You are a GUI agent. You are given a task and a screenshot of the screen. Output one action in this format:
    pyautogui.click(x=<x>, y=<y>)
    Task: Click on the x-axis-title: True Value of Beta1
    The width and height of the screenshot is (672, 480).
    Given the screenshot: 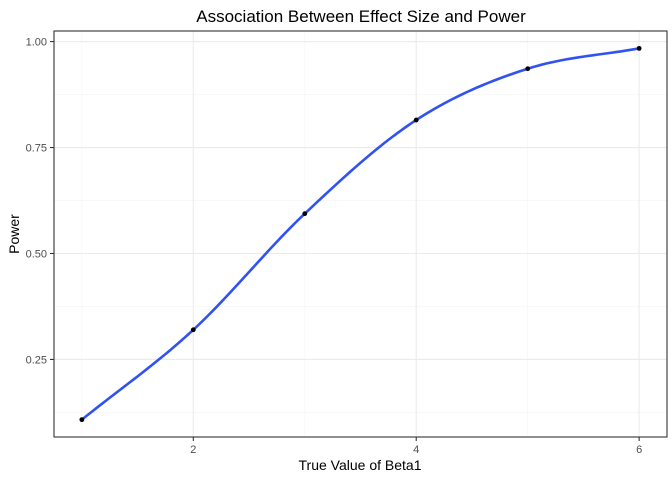 What is the action you would take?
    pyautogui.click(x=360, y=465)
    